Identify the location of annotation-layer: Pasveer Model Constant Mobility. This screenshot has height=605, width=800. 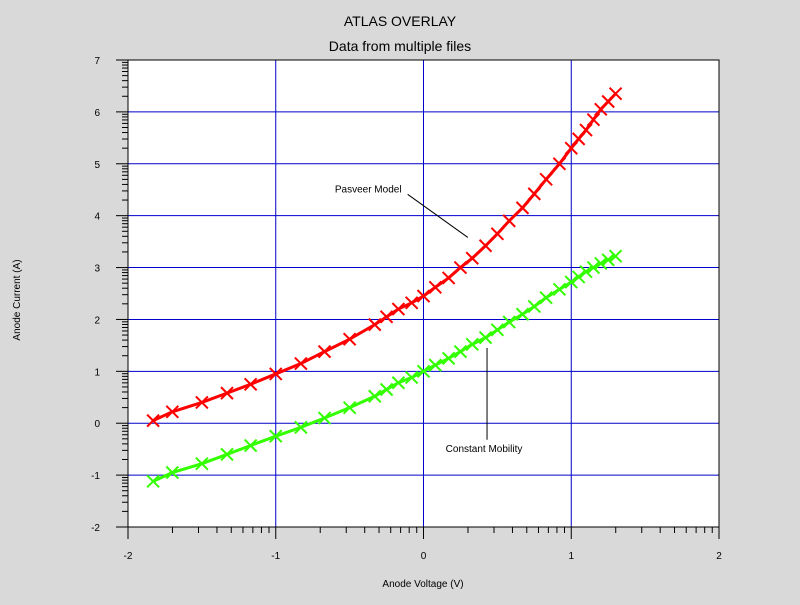
(429, 319).